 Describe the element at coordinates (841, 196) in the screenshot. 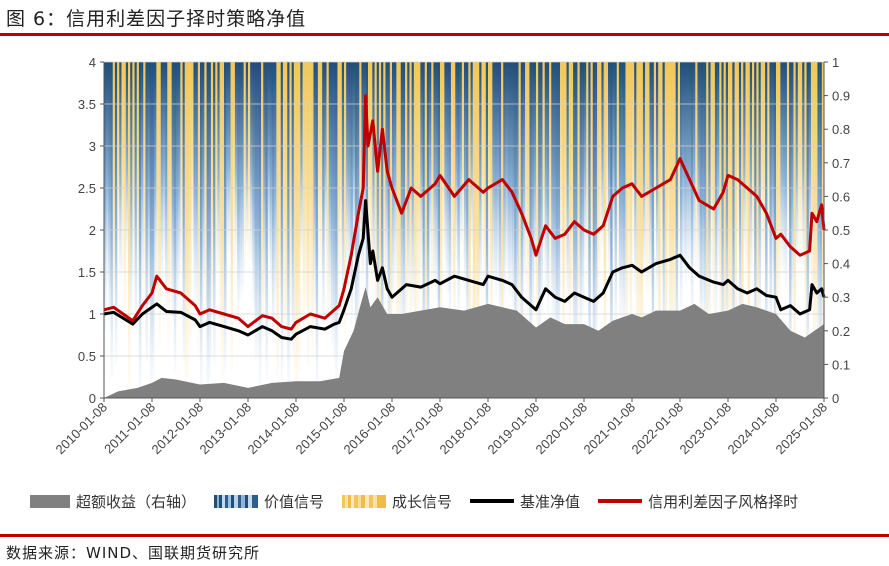

I see `y-right-tick-label: 0.6` at that location.